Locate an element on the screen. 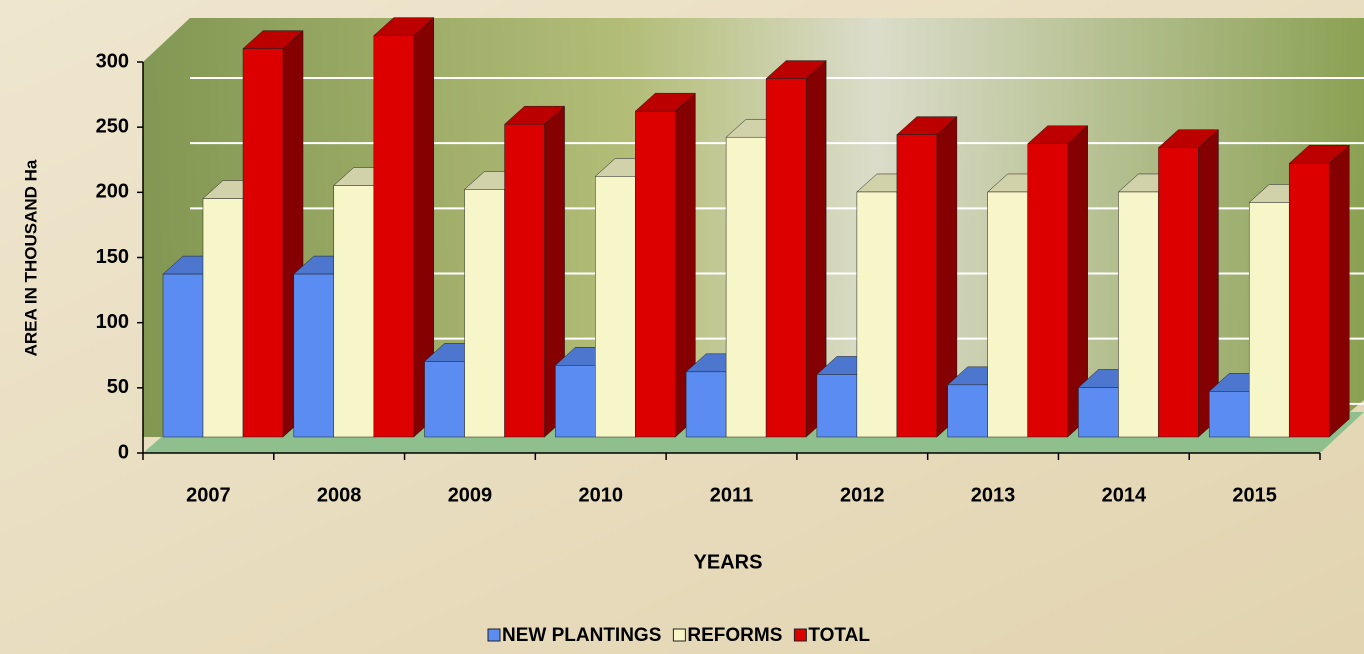  x-tick-label: 2011 is located at coordinates (731, 495).